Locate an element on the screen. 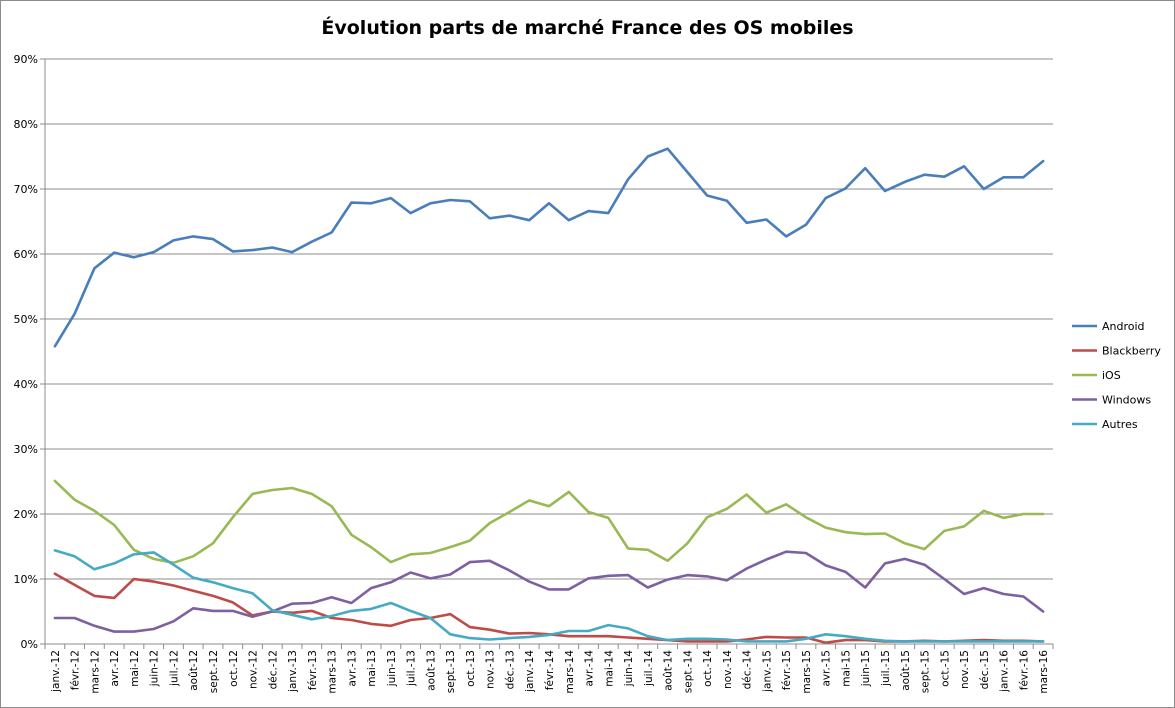 The width and height of the screenshot is (1175, 708). legend-label-autres: Autres is located at coordinates (1120, 424).